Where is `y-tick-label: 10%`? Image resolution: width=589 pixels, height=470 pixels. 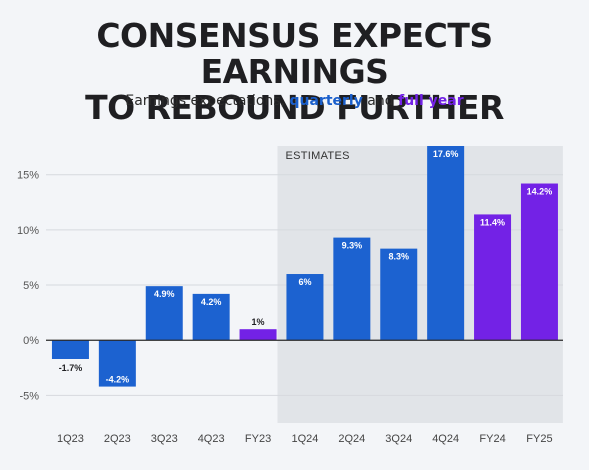
y-tick-label: 10% is located at coordinates (28, 231).